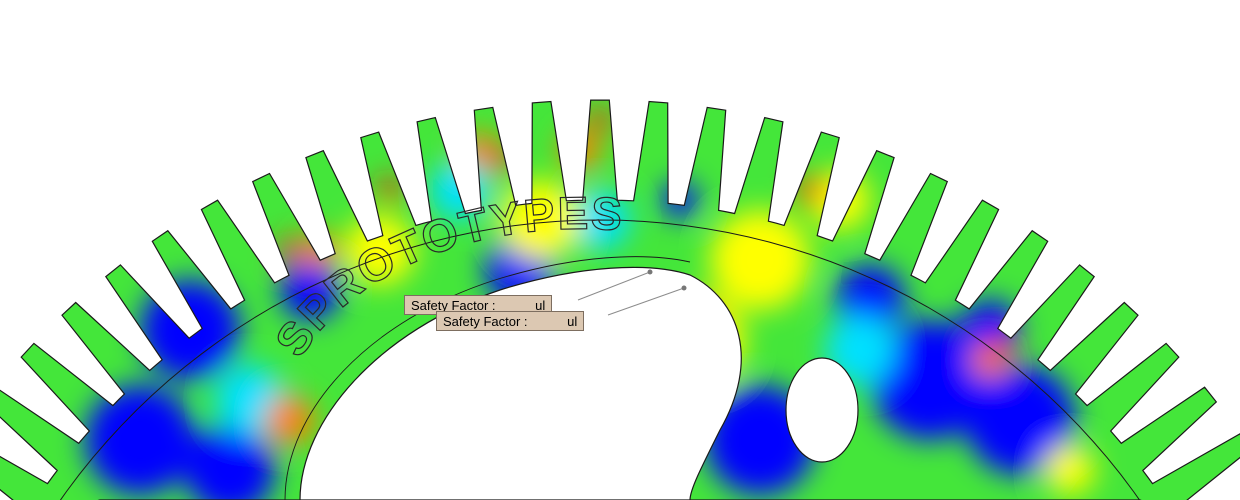  I want to click on bolt-hole, so click(822, 410).